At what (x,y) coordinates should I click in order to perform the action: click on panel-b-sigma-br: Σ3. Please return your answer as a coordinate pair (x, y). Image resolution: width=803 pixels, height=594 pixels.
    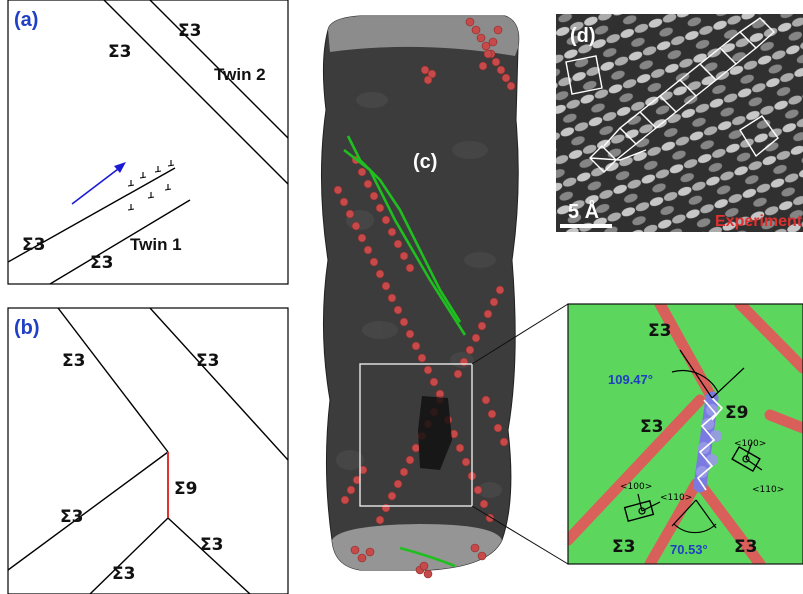
    Looking at the image, I should click on (211, 545).